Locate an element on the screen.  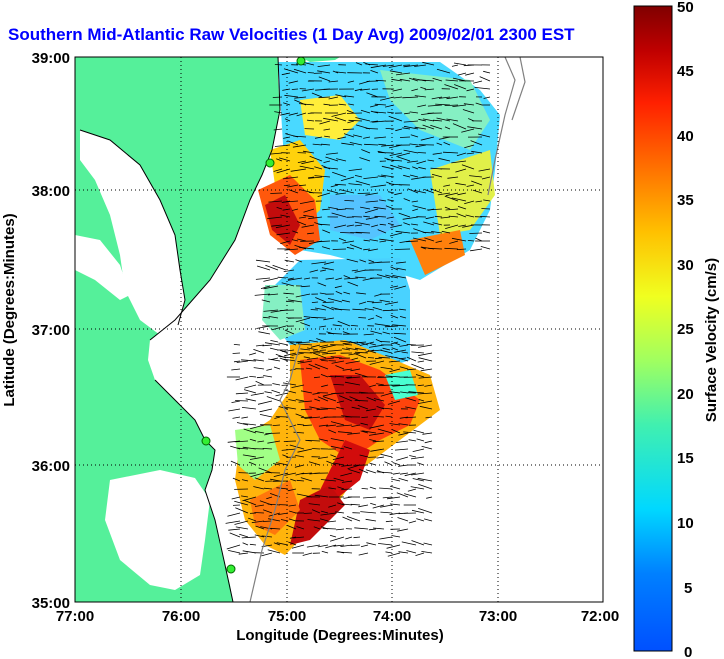
radar-site-marker is located at coordinates (206, 441).